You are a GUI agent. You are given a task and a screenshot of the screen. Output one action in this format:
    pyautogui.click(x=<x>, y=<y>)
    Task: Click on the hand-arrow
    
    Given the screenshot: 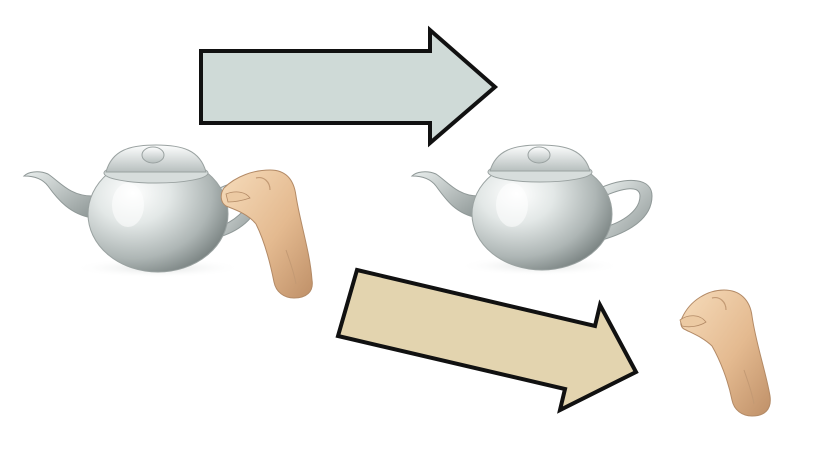 What is the action you would take?
    pyautogui.click(x=487, y=340)
    